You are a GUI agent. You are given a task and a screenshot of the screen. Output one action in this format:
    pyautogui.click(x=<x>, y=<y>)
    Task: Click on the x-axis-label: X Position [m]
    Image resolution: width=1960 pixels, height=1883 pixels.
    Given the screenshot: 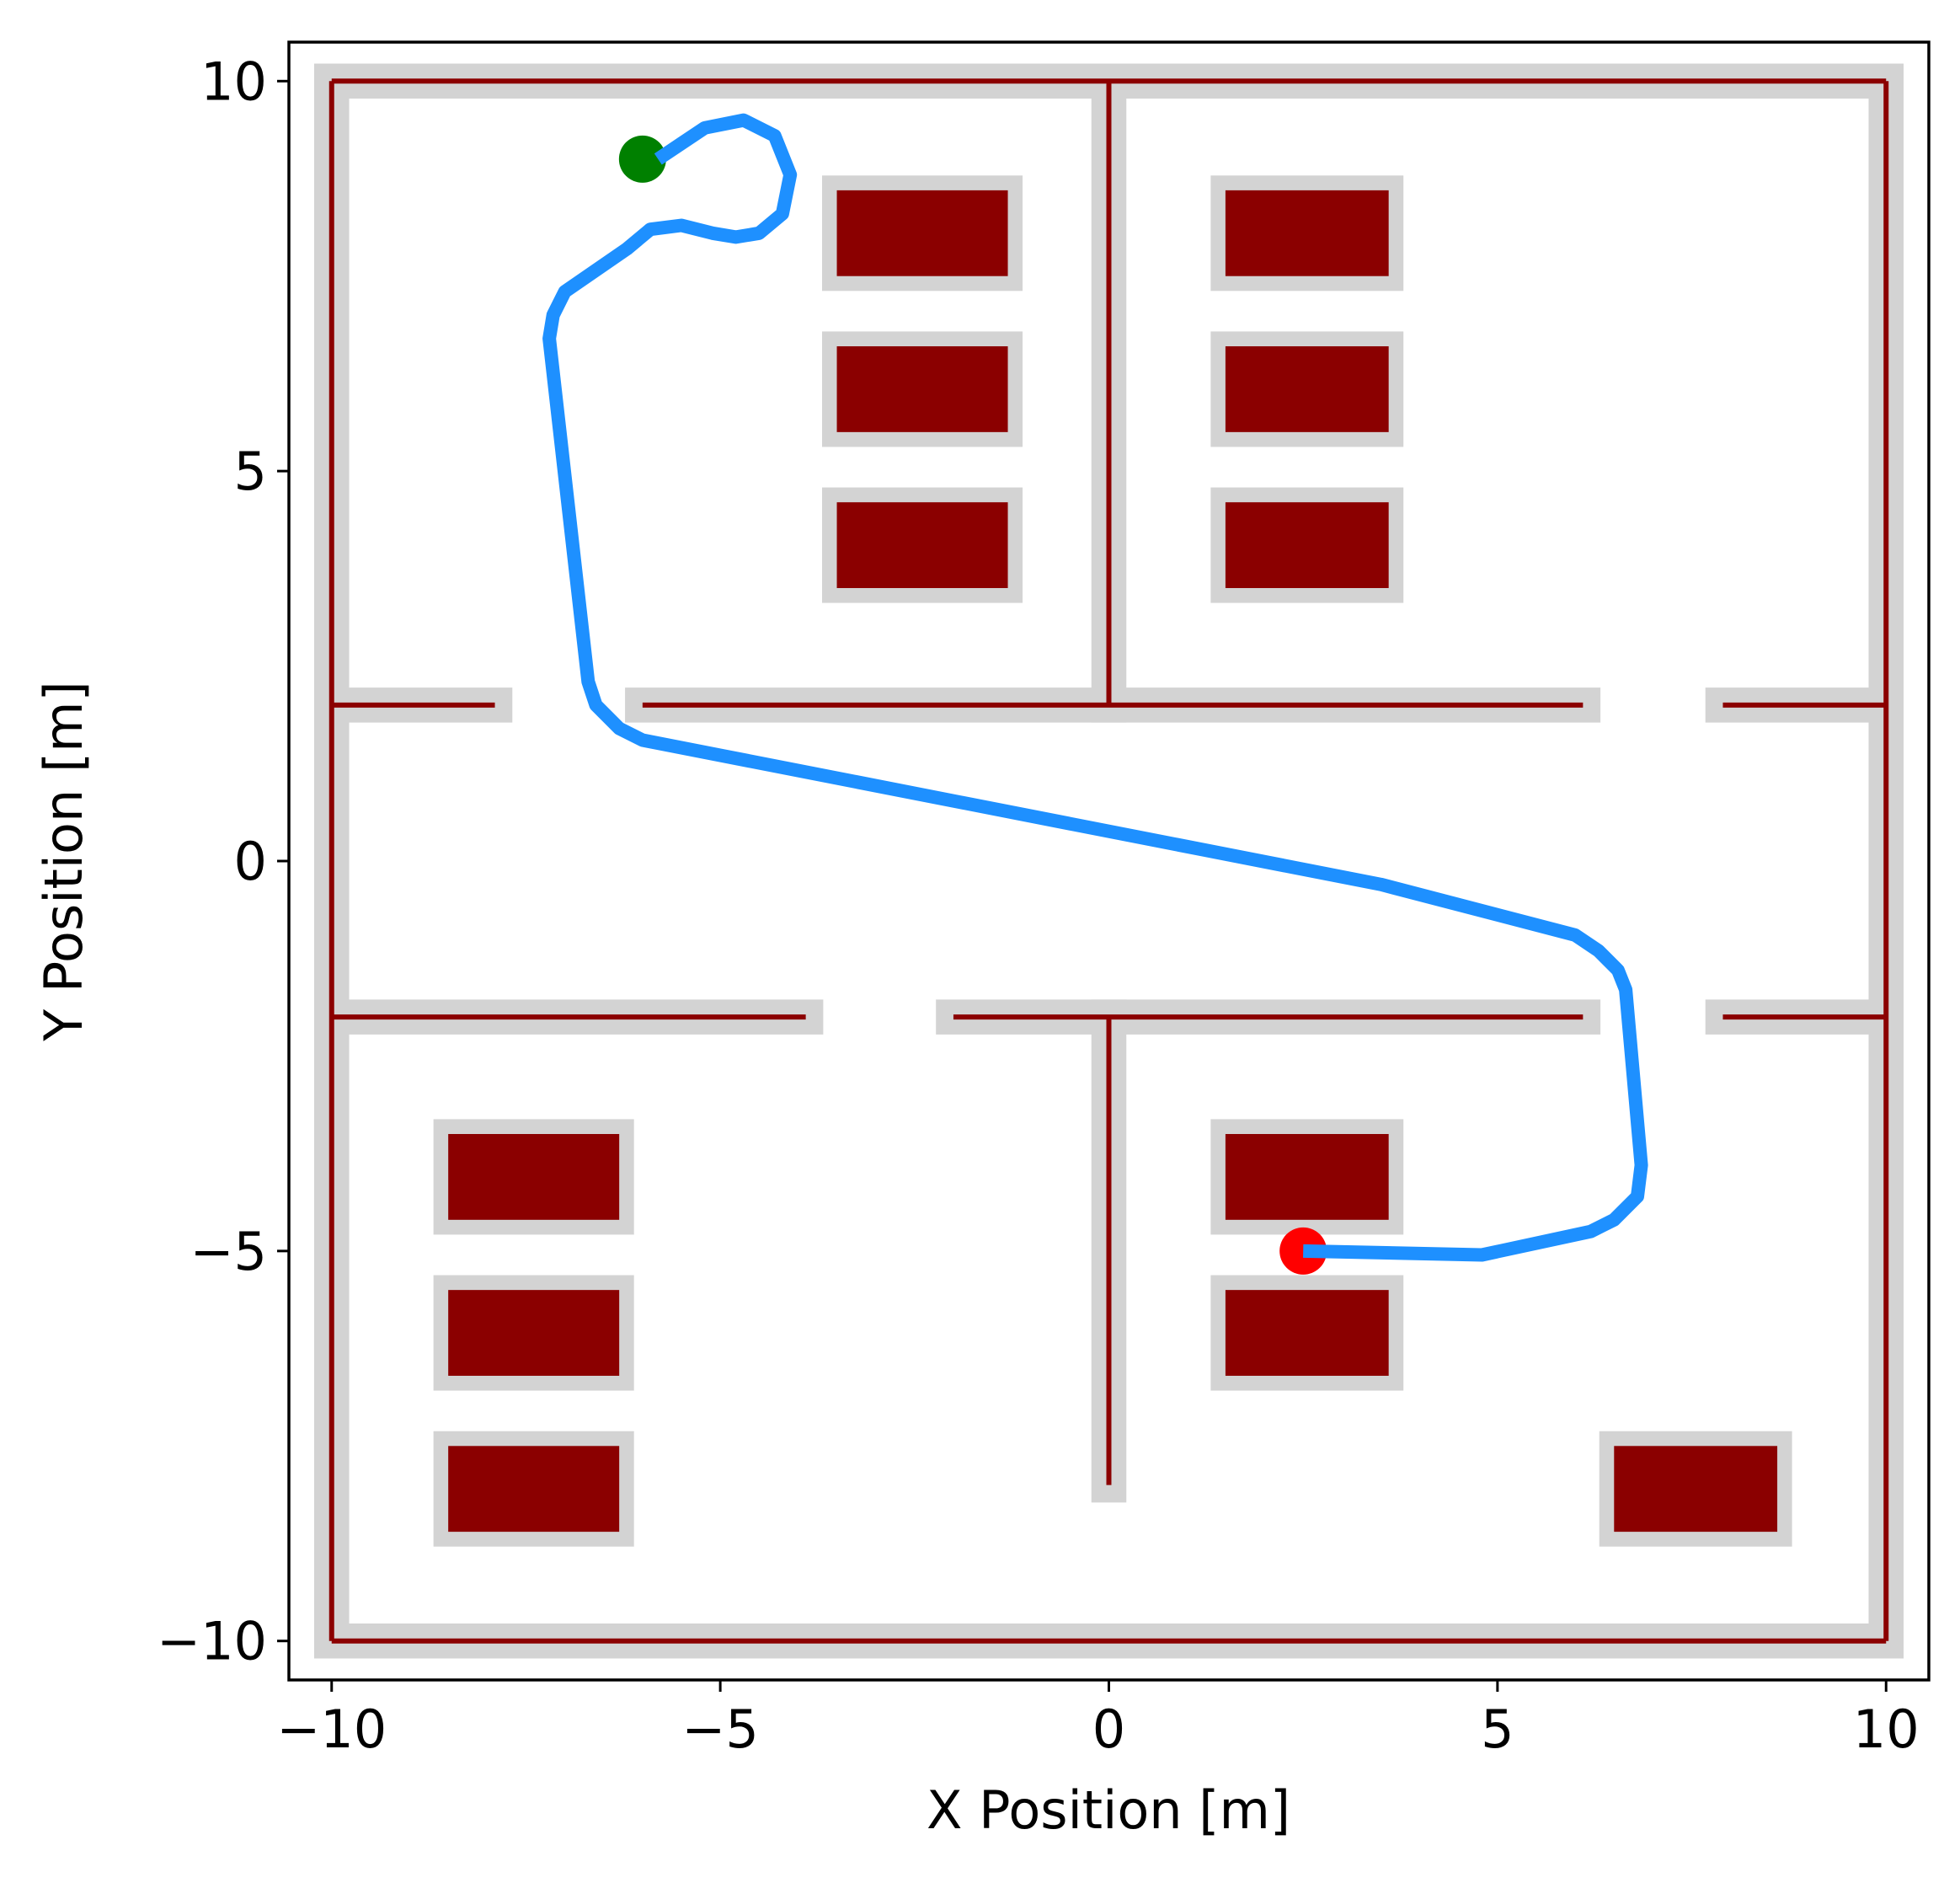 What is the action you would take?
    pyautogui.click(x=1108, y=1810)
    